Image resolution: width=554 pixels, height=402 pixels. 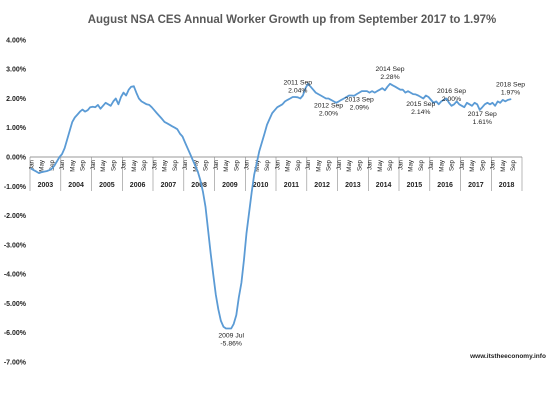 I want to click on annotation-value: 2.14%, so click(x=420, y=112).